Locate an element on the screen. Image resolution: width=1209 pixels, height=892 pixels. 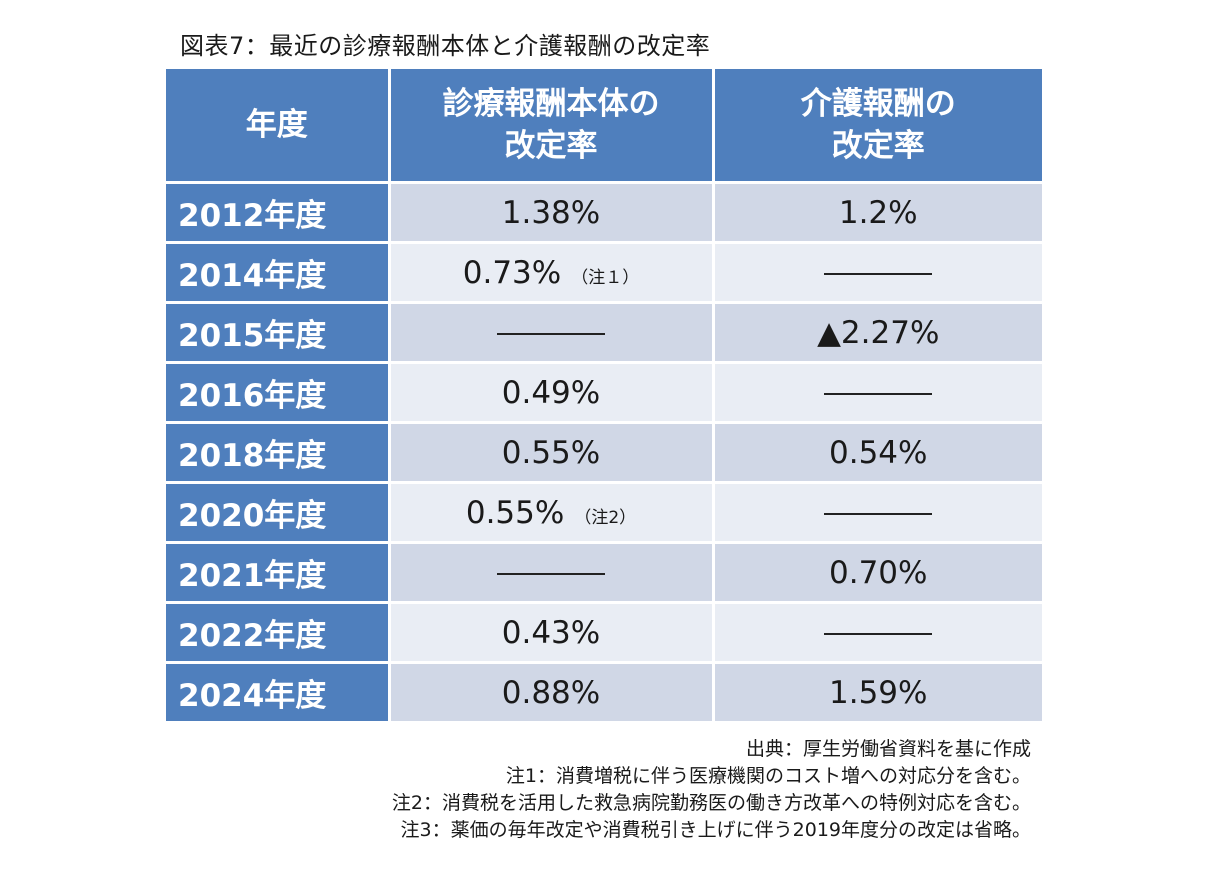
rate-value: 1.59% is located at coordinates (878, 692).